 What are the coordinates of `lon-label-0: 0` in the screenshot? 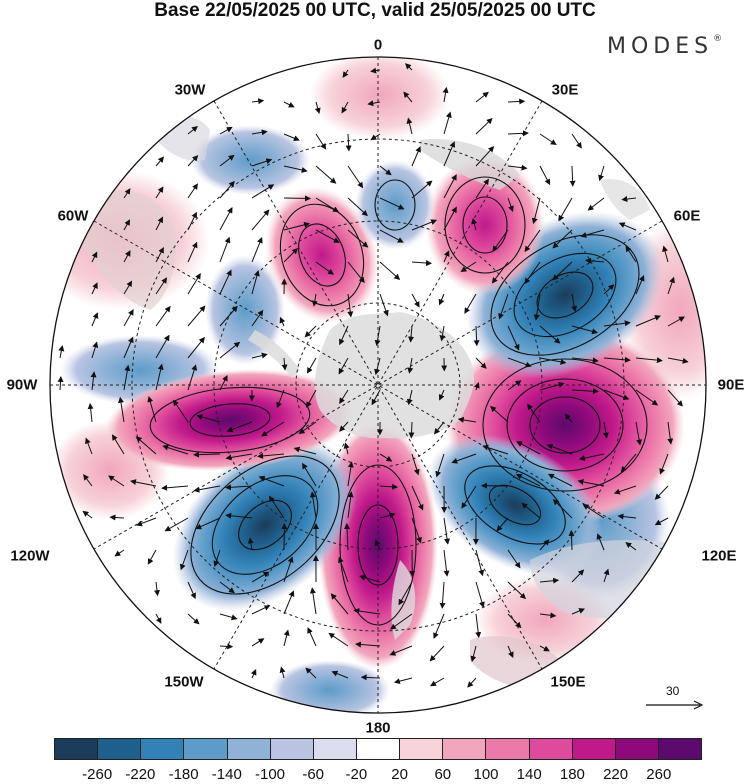 It's located at (378, 45).